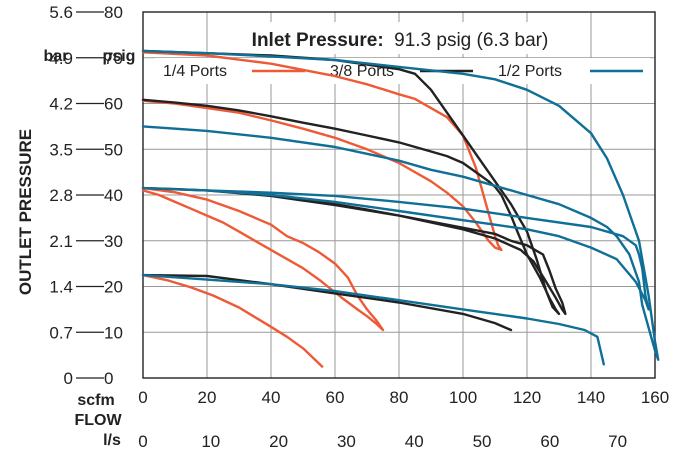  Describe the element at coordinates (142, 441) in the screenshot. I see `x-tick-label-ls: 0` at that location.